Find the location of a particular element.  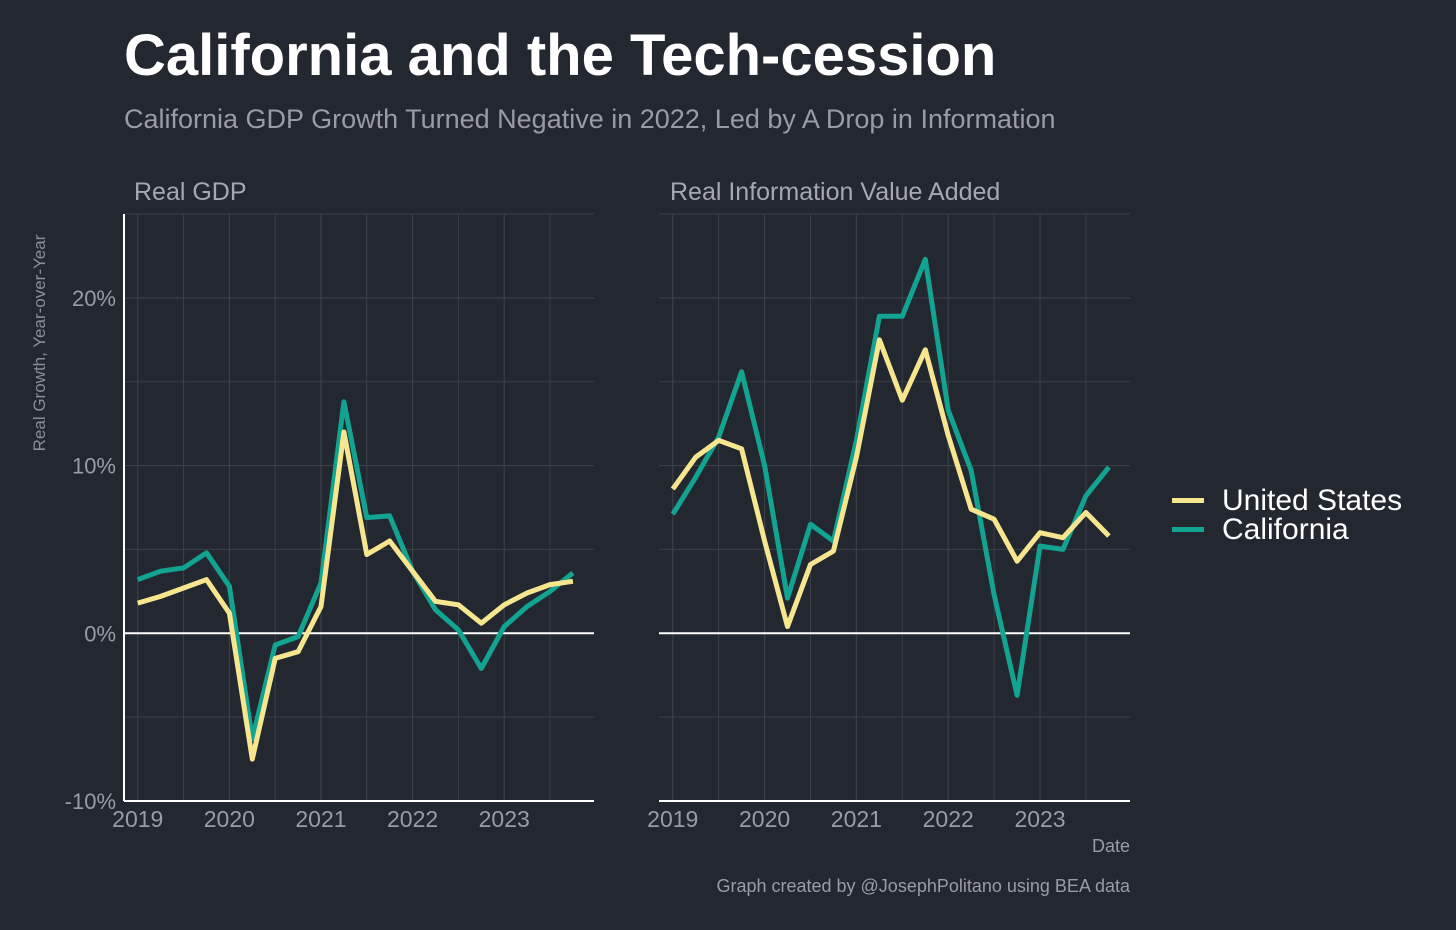

legend: United States California is located at coordinates (1287, 514).